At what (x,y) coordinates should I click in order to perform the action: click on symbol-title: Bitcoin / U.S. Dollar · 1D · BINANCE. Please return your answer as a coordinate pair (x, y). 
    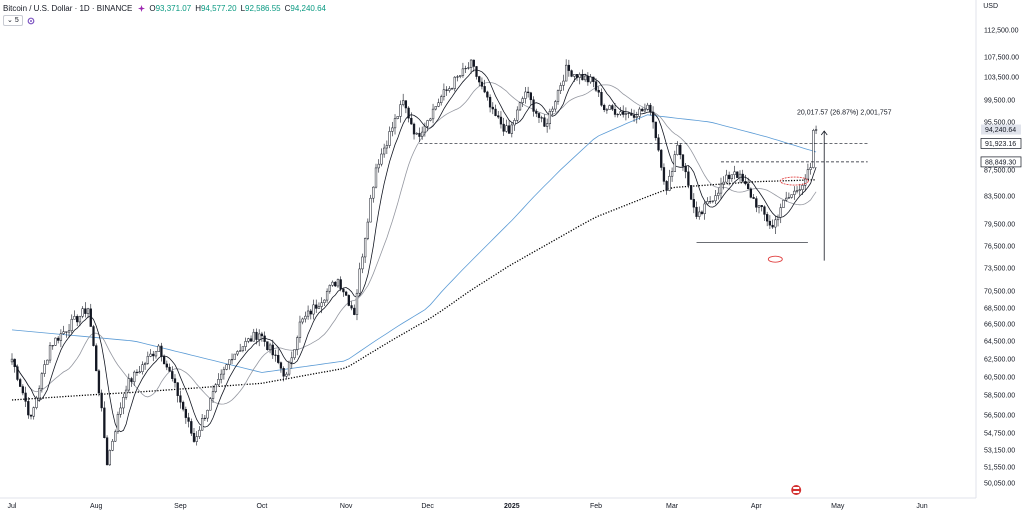
    Looking at the image, I should click on (68, 8).